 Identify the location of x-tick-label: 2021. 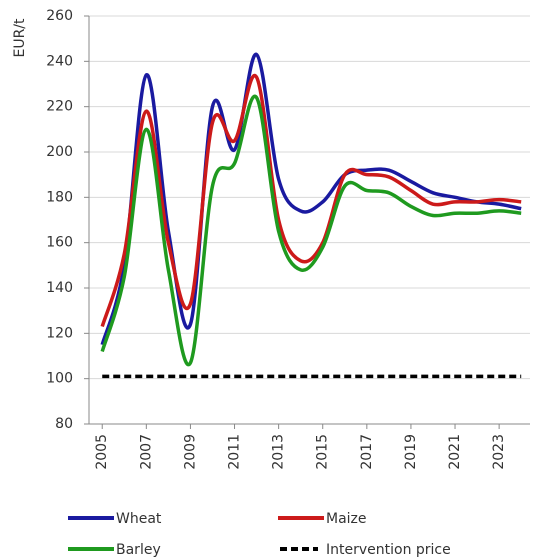
(455, 452).